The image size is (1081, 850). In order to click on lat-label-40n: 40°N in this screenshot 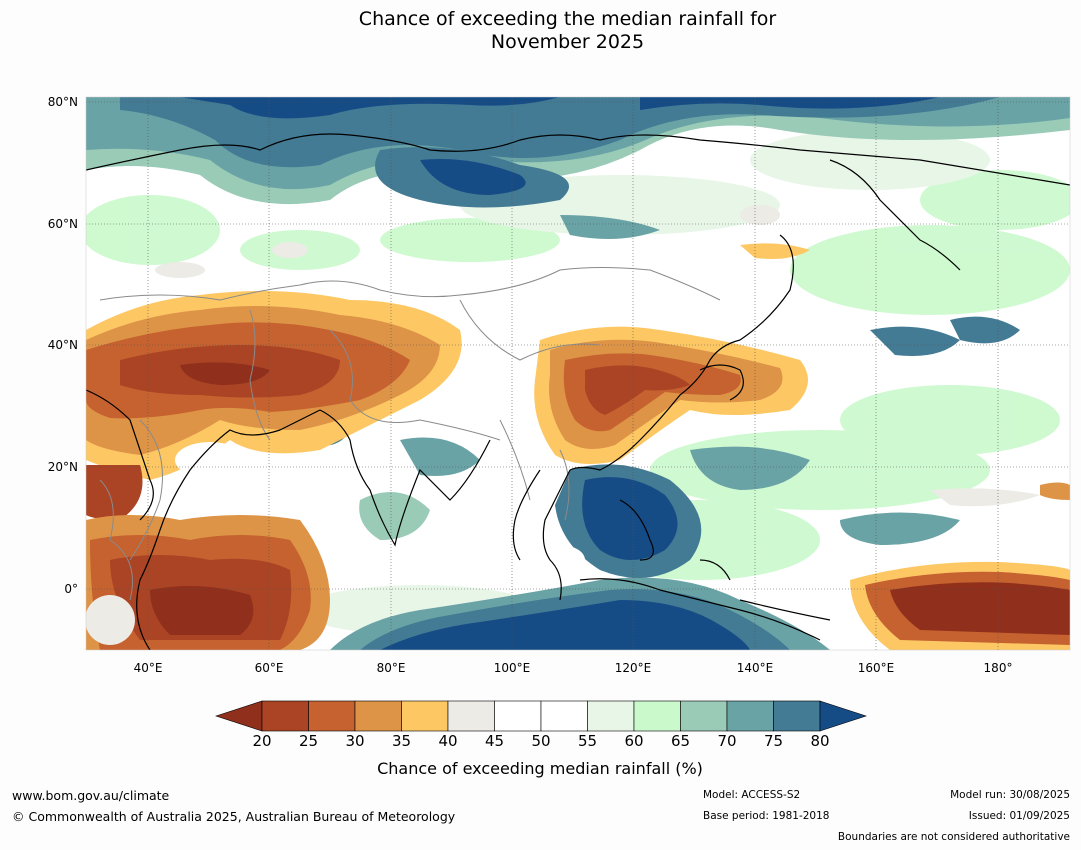, I will do `click(62, 345)`.